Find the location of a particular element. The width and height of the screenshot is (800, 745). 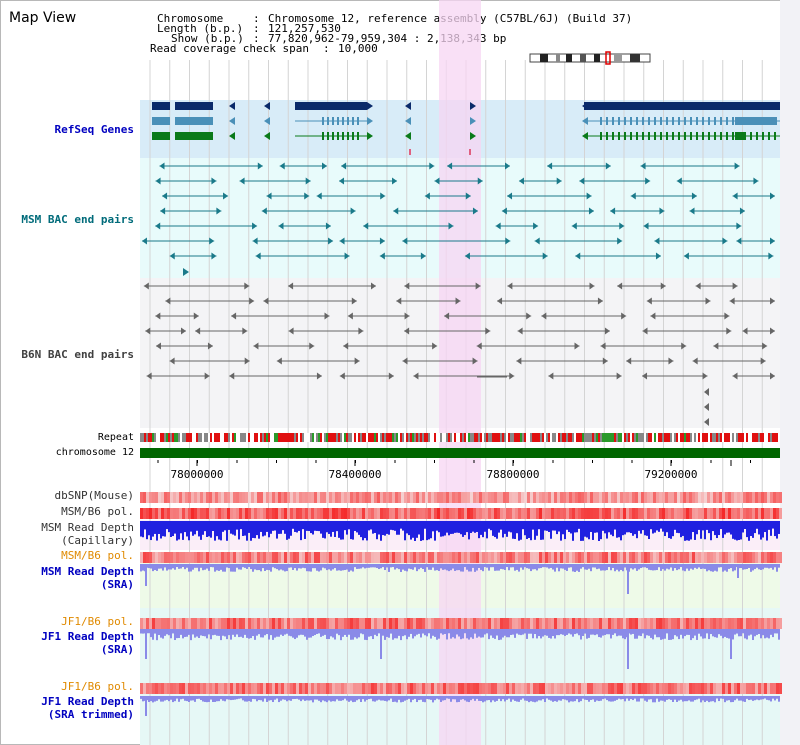

gene-arrow is located at coordinates (585, 136).